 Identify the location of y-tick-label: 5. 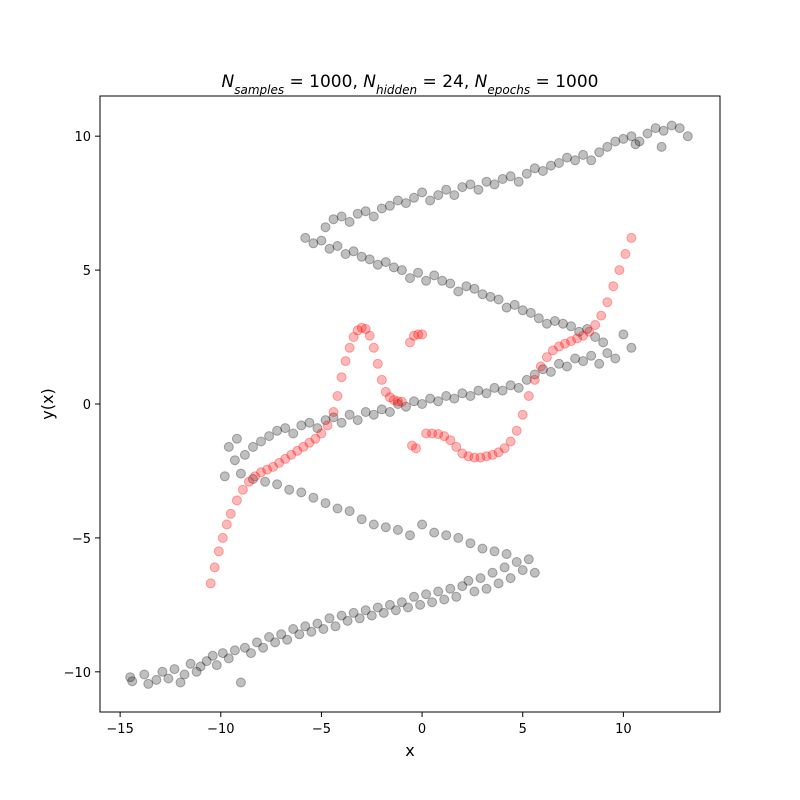
(87, 271).